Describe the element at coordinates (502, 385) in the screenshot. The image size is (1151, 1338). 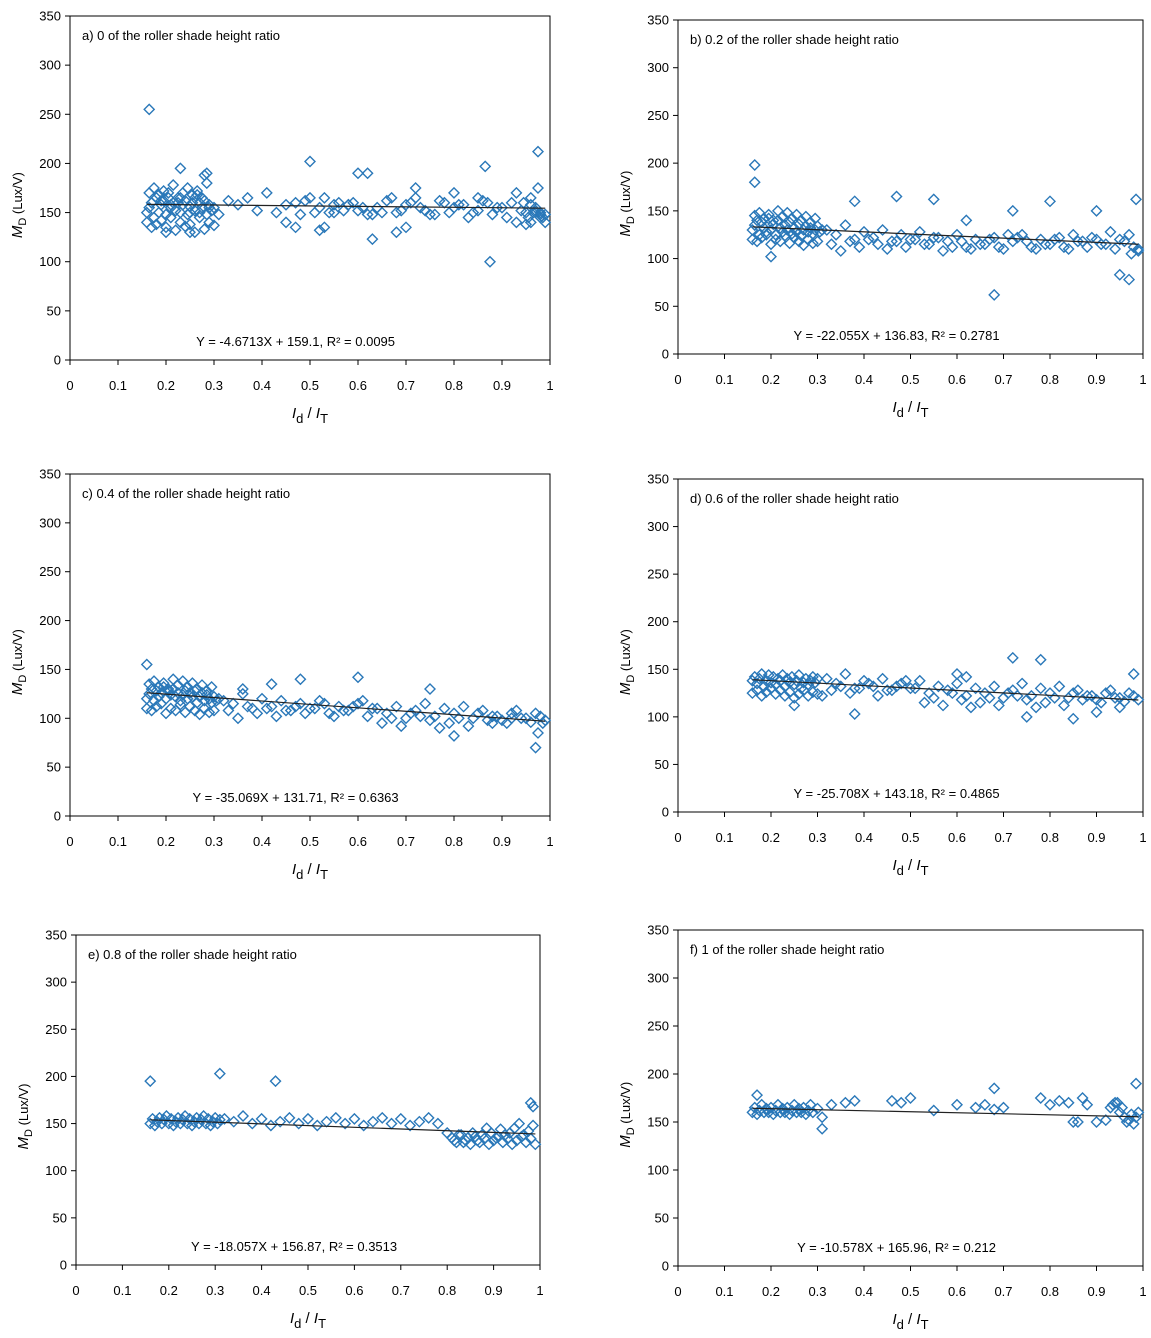
I see `x-tick-label: 0.9` at that location.